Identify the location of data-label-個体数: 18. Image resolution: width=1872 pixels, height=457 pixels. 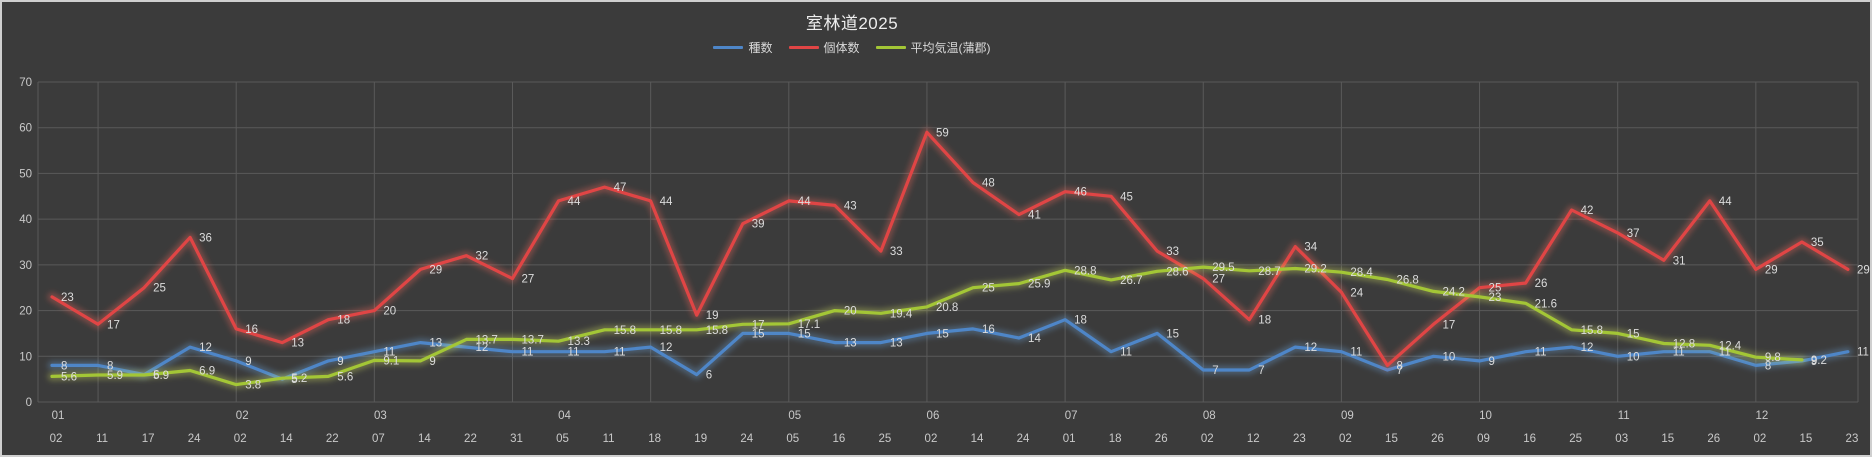
(1264, 321).